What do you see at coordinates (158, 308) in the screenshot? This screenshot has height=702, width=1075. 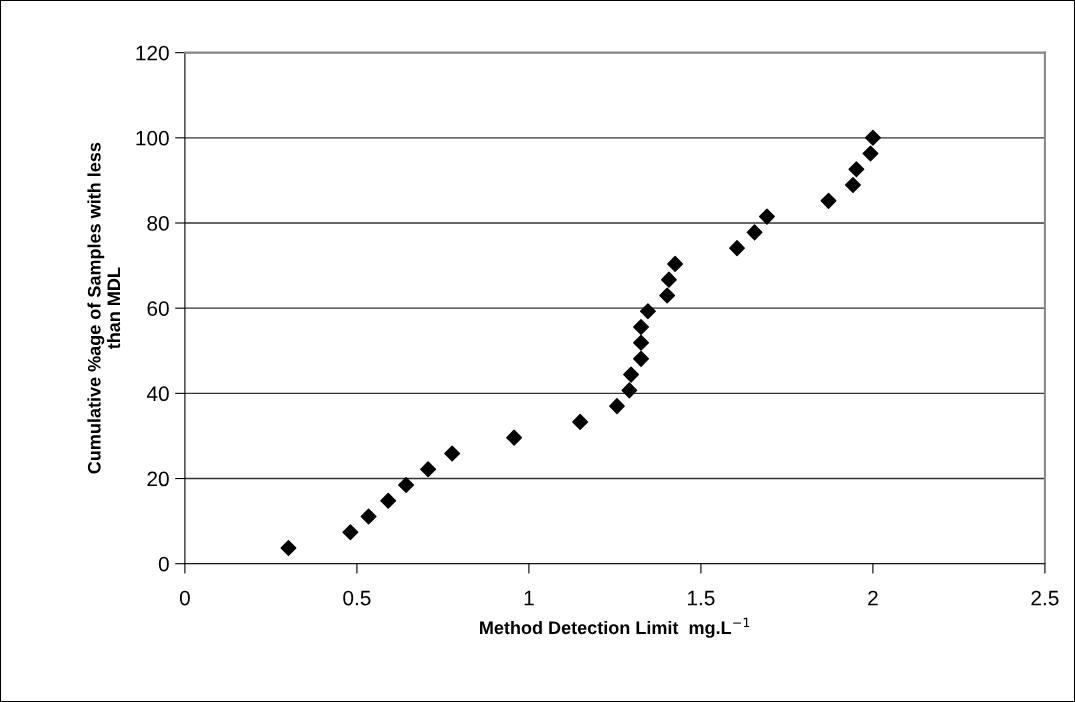 I see `y-tick-label: 60` at bounding box center [158, 308].